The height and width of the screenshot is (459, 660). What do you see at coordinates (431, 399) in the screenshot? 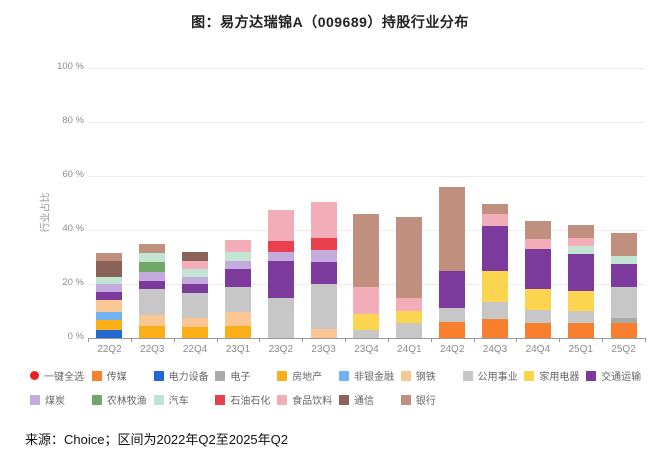
I see `legend-item-银行: 银行` at bounding box center [431, 399].